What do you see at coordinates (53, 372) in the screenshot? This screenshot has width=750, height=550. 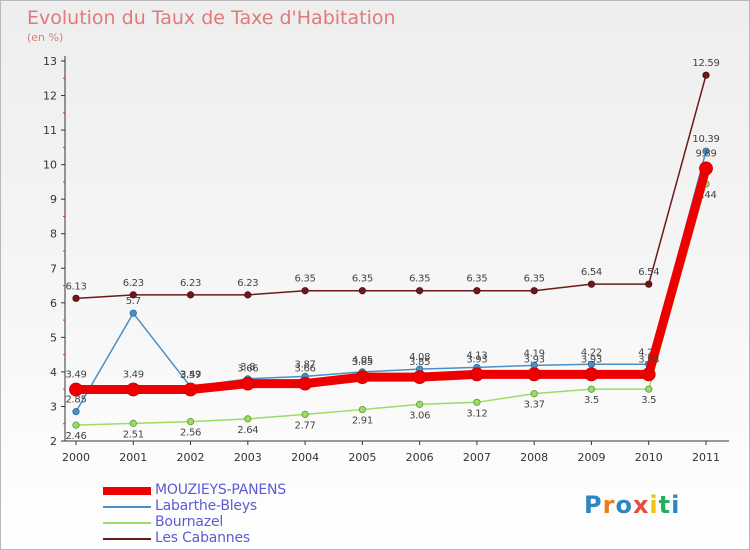 I see `y-tick-label: 4` at bounding box center [53, 372].